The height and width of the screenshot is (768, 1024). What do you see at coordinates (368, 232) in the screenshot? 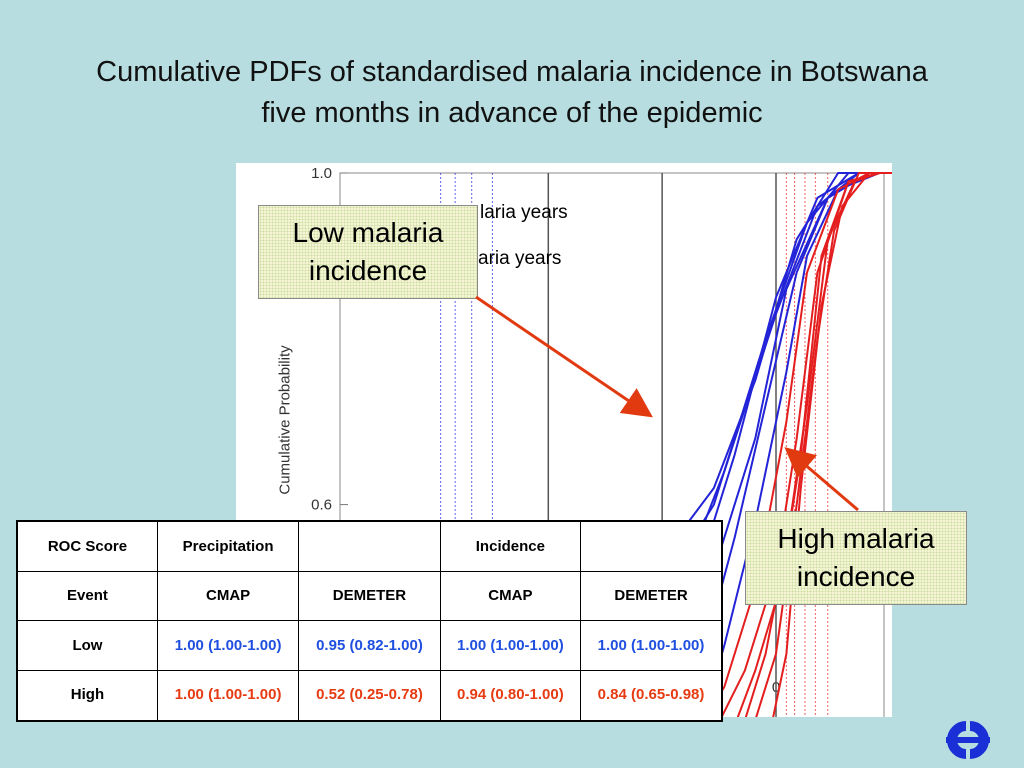
I see `low-callout-line-1: Low malaria` at bounding box center [368, 232].